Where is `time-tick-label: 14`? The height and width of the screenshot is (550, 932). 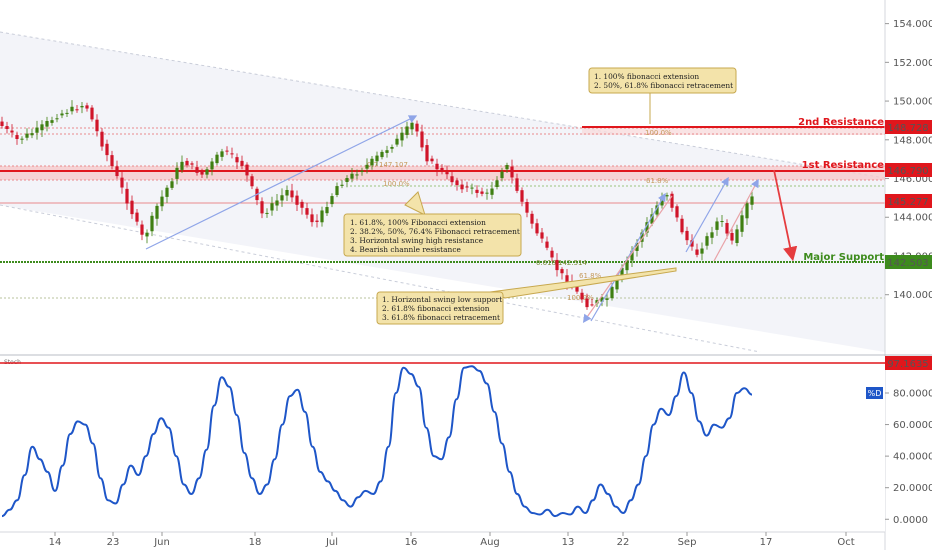 time-tick-label: 14 is located at coordinates (55, 542).